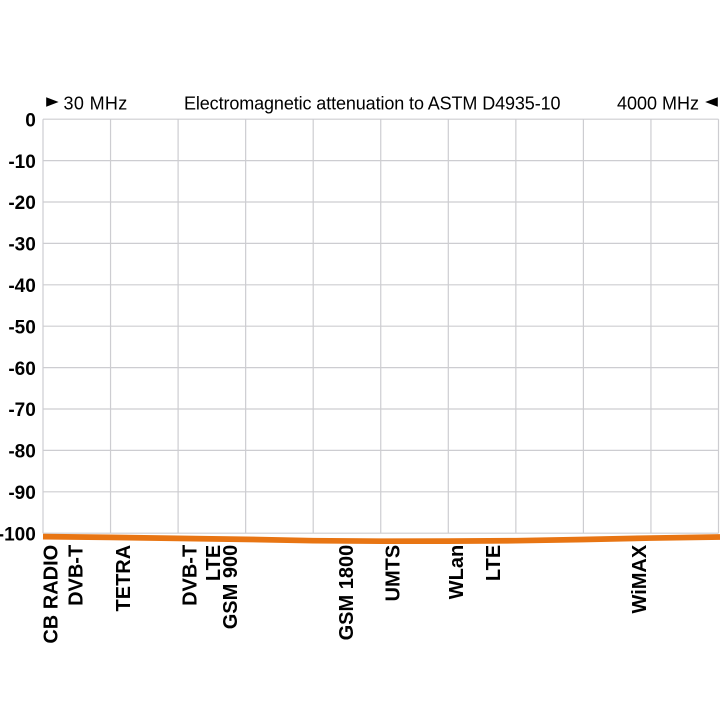 Image resolution: width=720 pixels, height=725 pixels. Describe the element at coordinates (21, 245) in the screenshot. I see `svg-text: -30` at that location.